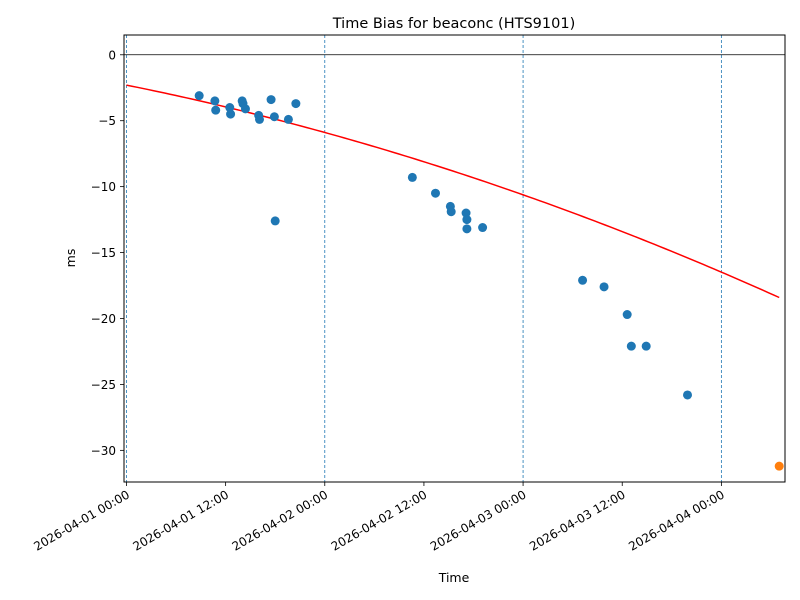 The image size is (800, 600). Describe the element at coordinates (70, 258) in the screenshot. I see `y-axis-label: ms` at that location.